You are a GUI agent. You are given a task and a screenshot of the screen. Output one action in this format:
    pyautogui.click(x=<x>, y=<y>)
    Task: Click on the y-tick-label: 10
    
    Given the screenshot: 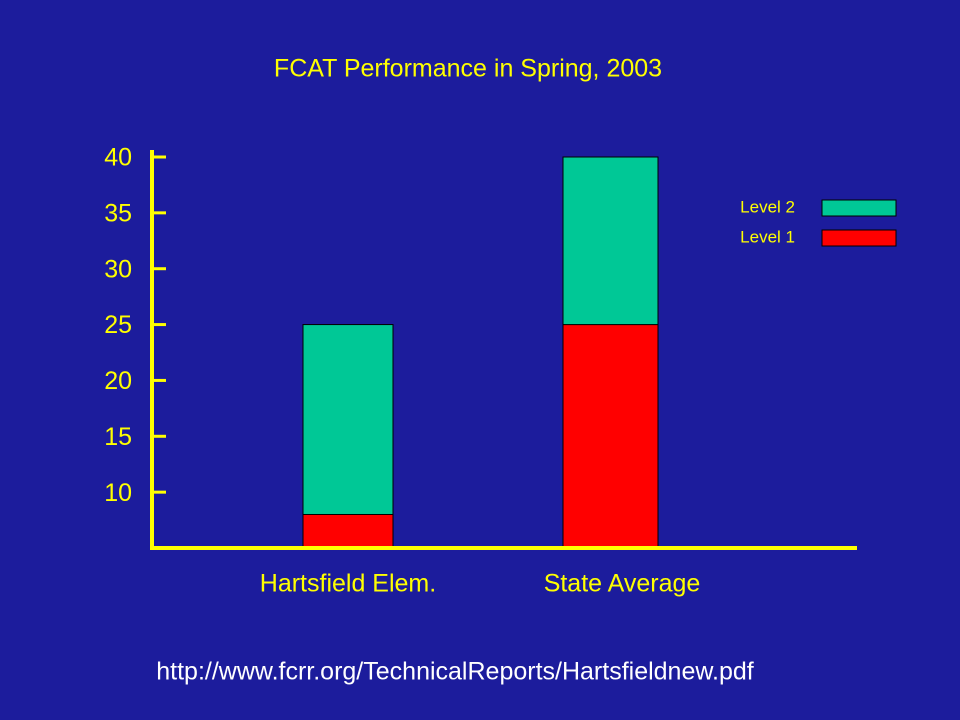 What is the action you would take?
    pyautogui.click(x=118, y=493)
    